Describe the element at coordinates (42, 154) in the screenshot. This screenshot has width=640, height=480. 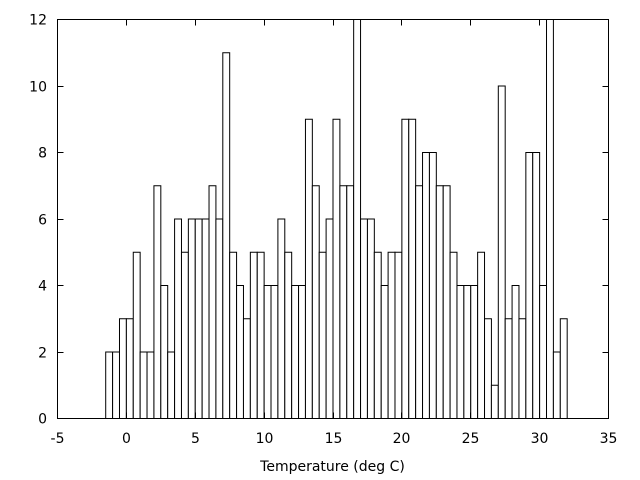
I see `y-tick-label: 8` at that location.